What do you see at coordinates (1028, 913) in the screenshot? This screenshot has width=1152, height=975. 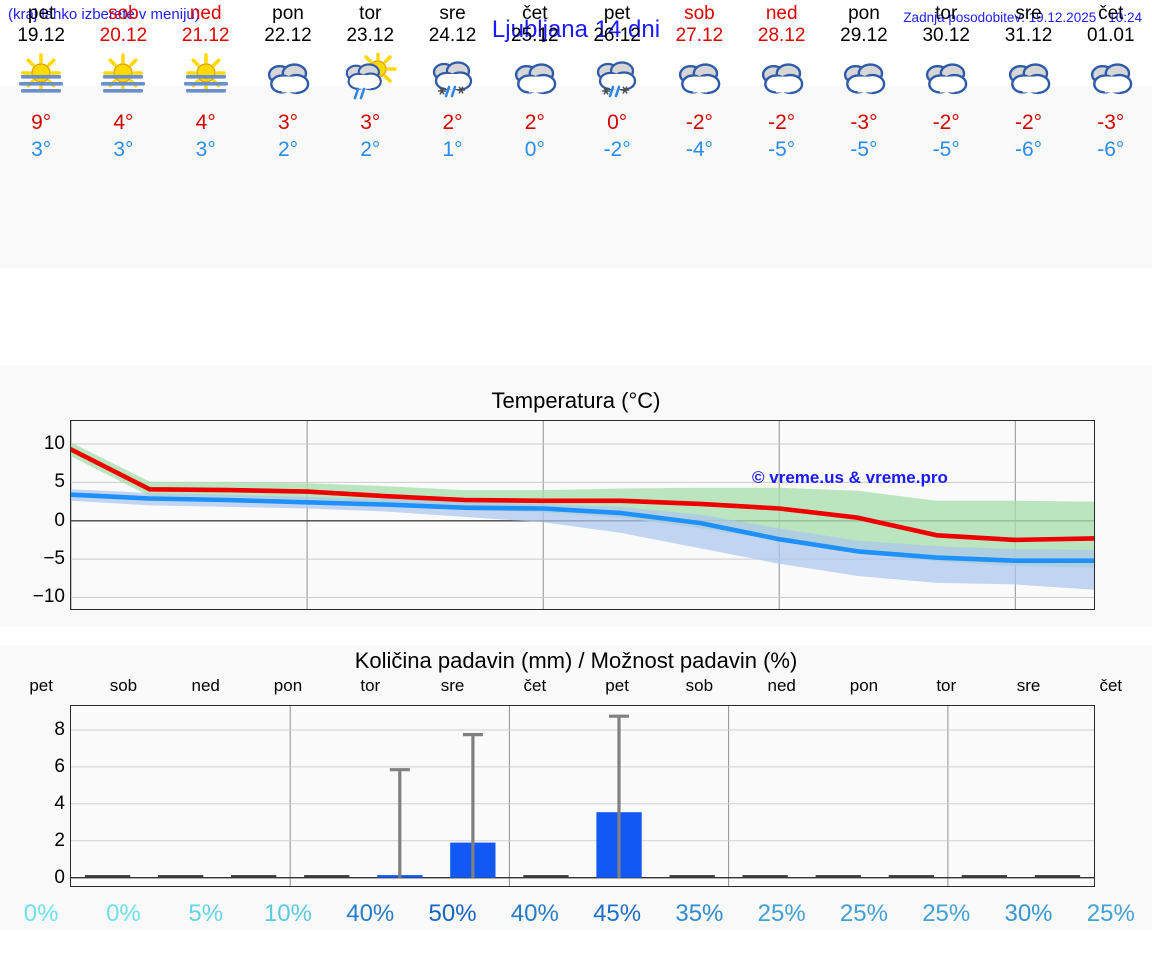 I see `precipitation-probability-label: 30%` at bounding box center [1028, 913].